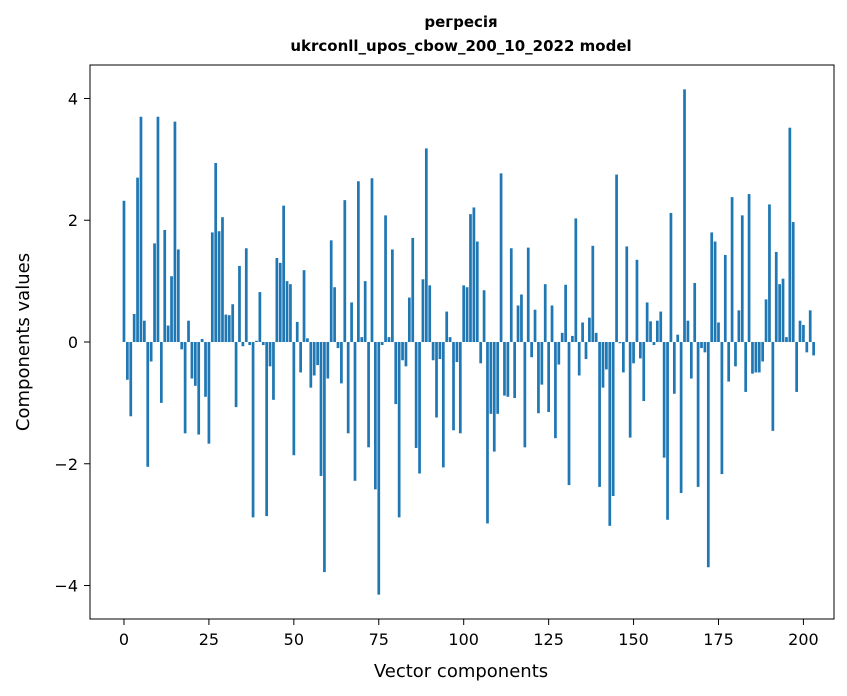  What do you see at coordinates (460, 22) in the screenshot?
I see `chart-title: регресія` at bounding box center [460, 22].